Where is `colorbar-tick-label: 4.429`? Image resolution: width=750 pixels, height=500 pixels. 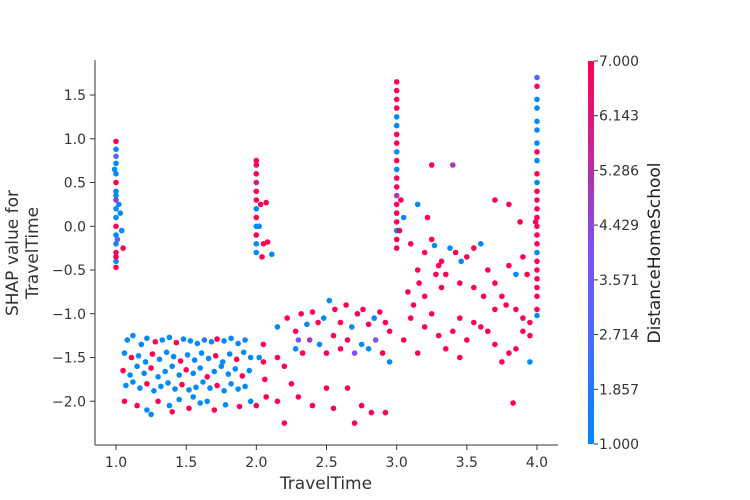
colorbar-tick-label: 4.429 is located at coordinates (619, 226).